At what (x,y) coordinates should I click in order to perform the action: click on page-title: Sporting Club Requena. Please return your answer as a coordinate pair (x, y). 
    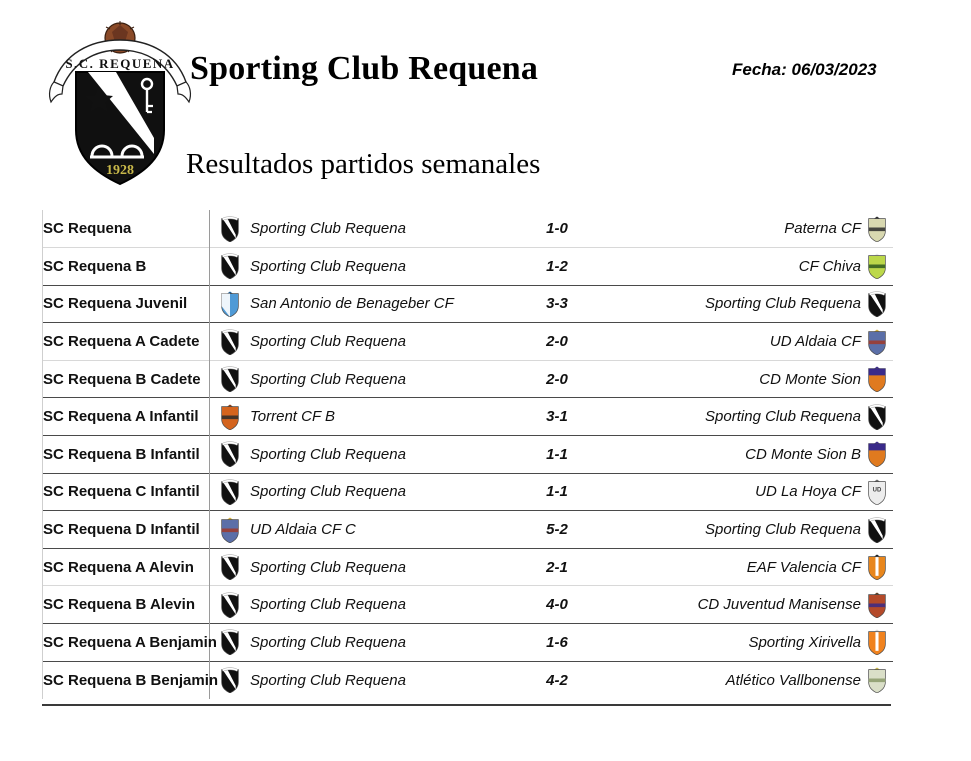
    Looking at the image, I should click on (364, 68).